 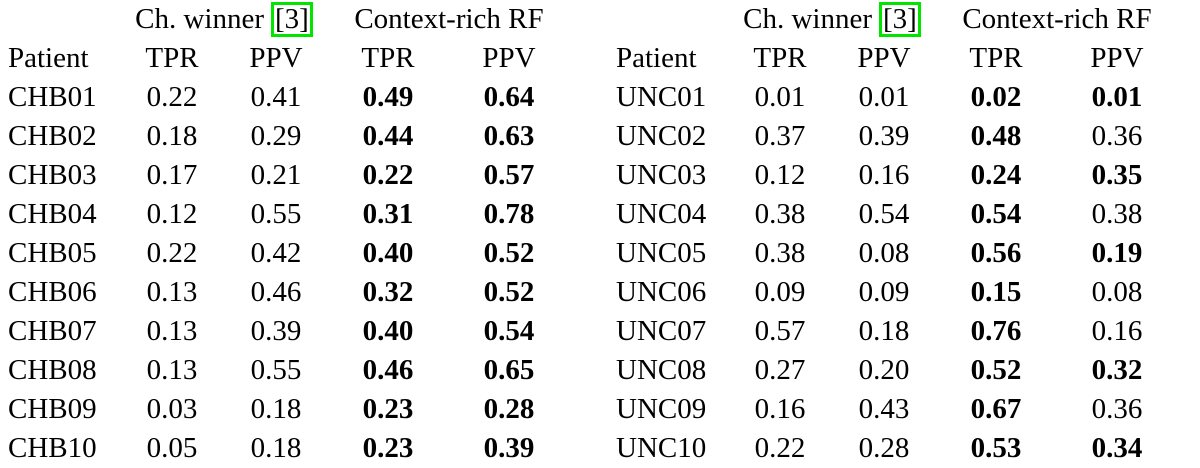 What do you see at coordinates (52, 214) in the screenshot?
I see `patient-cell: CHB04` at bounding box center [52, 214].